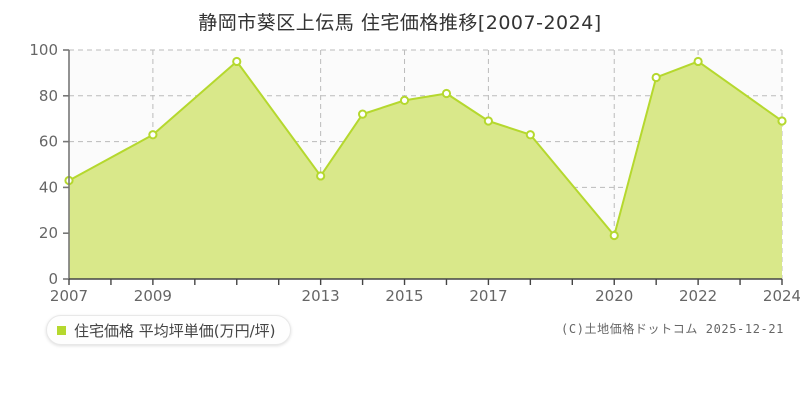  I want to click on credit-text: (C)土地価格ドットコム 2025-12-21, so click(672, 329).